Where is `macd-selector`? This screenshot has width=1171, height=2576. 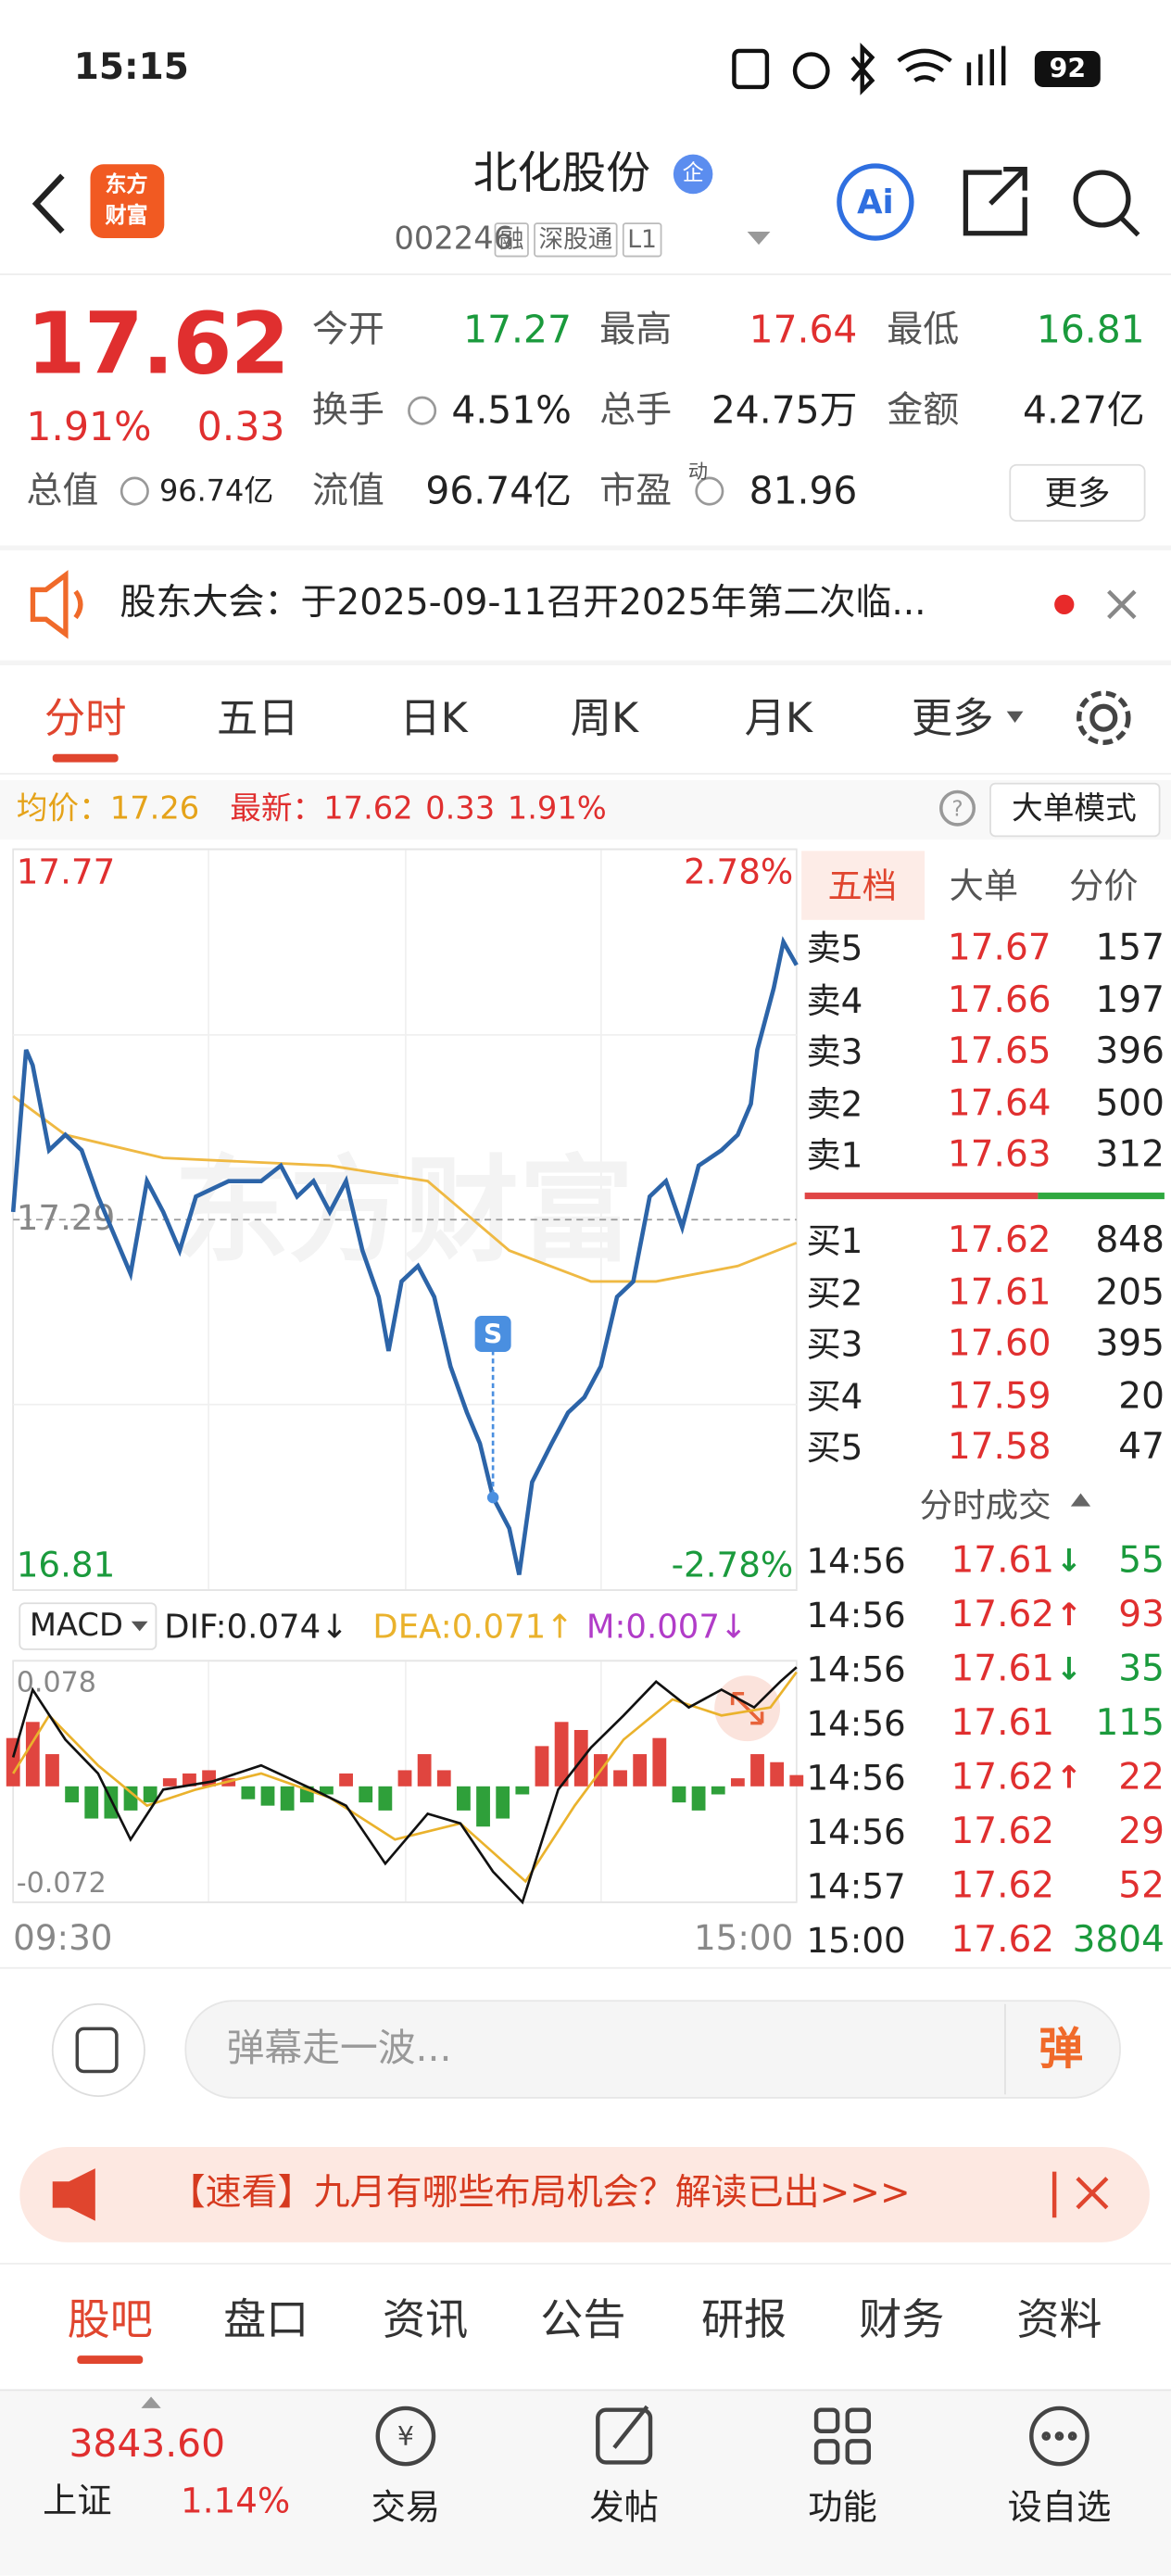 macd-selector is located at coordinates (88, 1626).